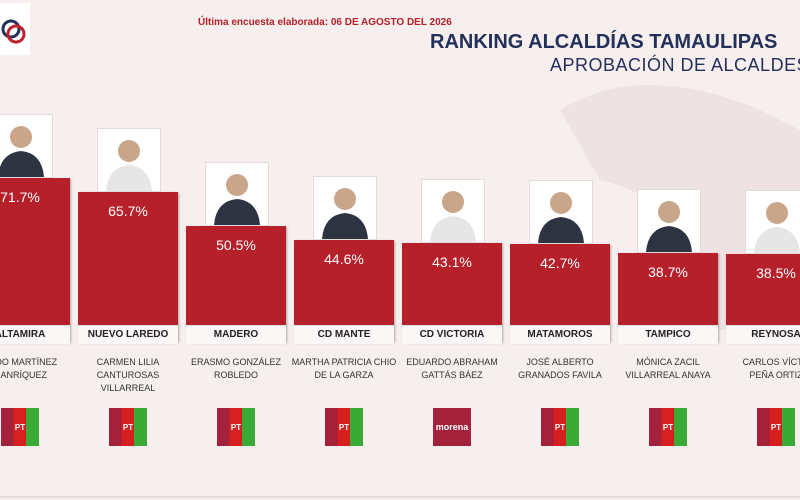 This screenshot has width=800, height=500. I want to click on category-label: MATAMOROS, so click(560, 334).